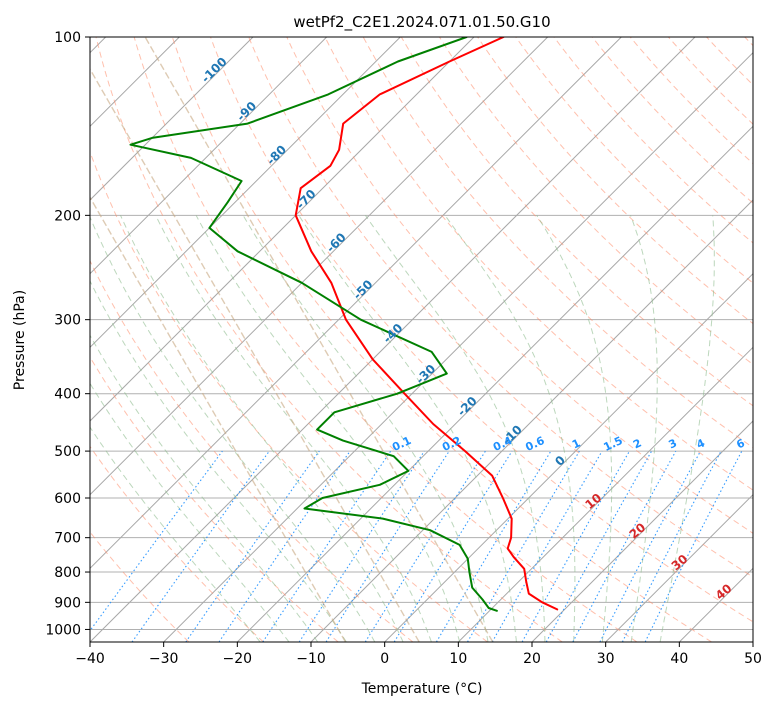  I want to click on chart-title: wetPf2_C2E1.2024.071.01.50.G10, so click(421, 22).